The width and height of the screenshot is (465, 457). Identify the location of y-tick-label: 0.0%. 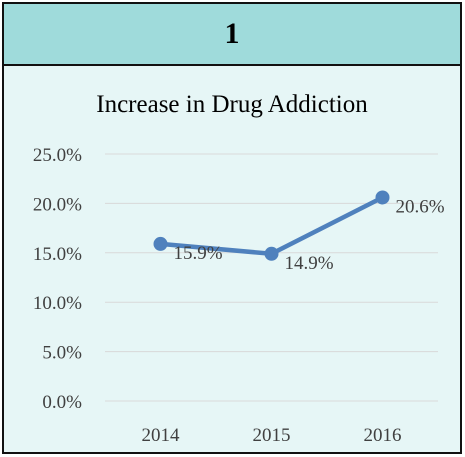
(62, 402).